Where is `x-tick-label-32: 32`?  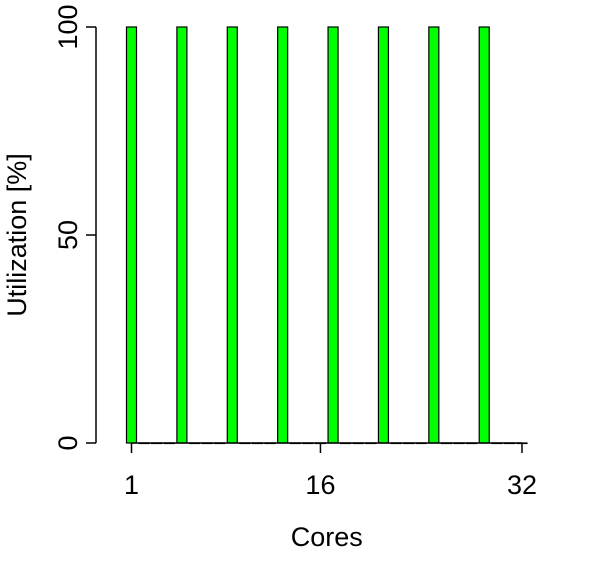
x-tick-label-32: 32 is located at coordinates (522, 485).